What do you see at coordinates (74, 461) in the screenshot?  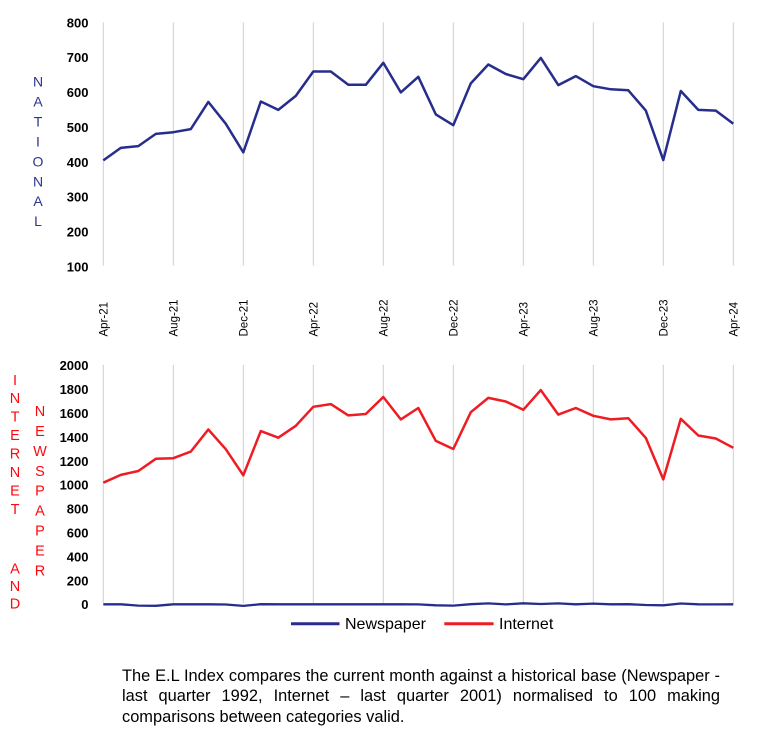 I see `svg-text: 1200` at bounding box center [74, 461].